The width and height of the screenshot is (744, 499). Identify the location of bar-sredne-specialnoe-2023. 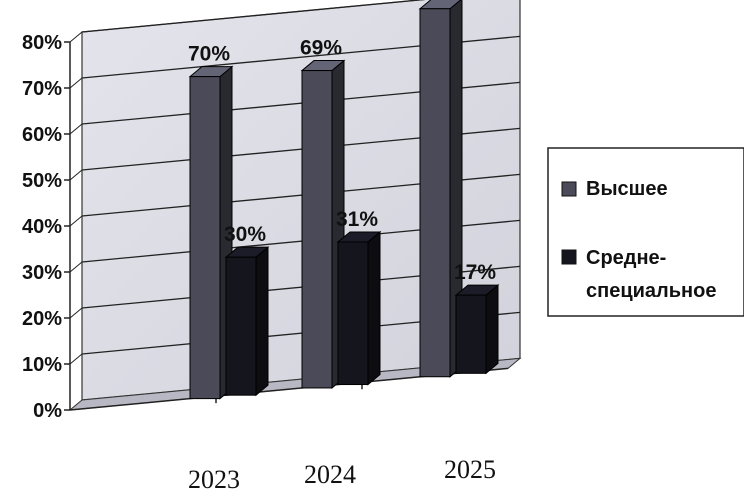
(247, 321).